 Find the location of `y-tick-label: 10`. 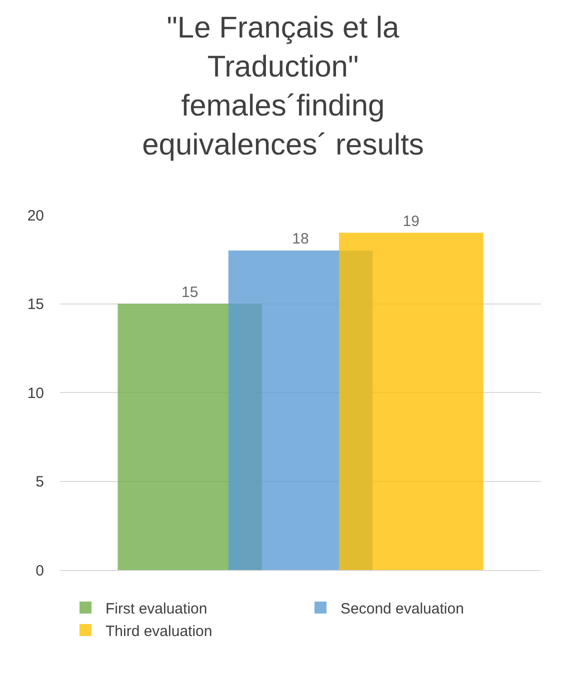

y-tick-label: 10 is located at coordinates (35, 393).